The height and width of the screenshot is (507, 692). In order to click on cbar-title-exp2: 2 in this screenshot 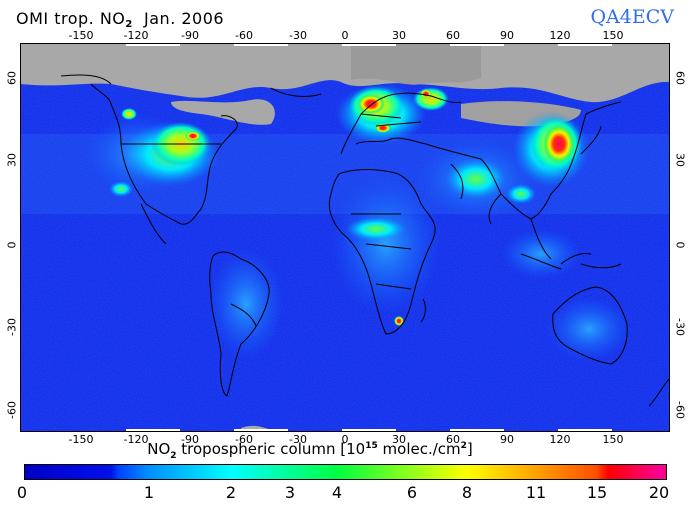, I will do `click(463, 446)`.